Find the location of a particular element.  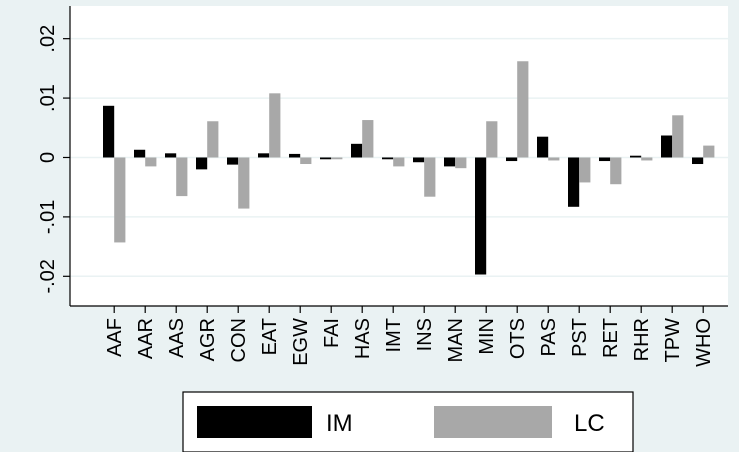

bar-im-tpw is located at coordinates (667, 146).